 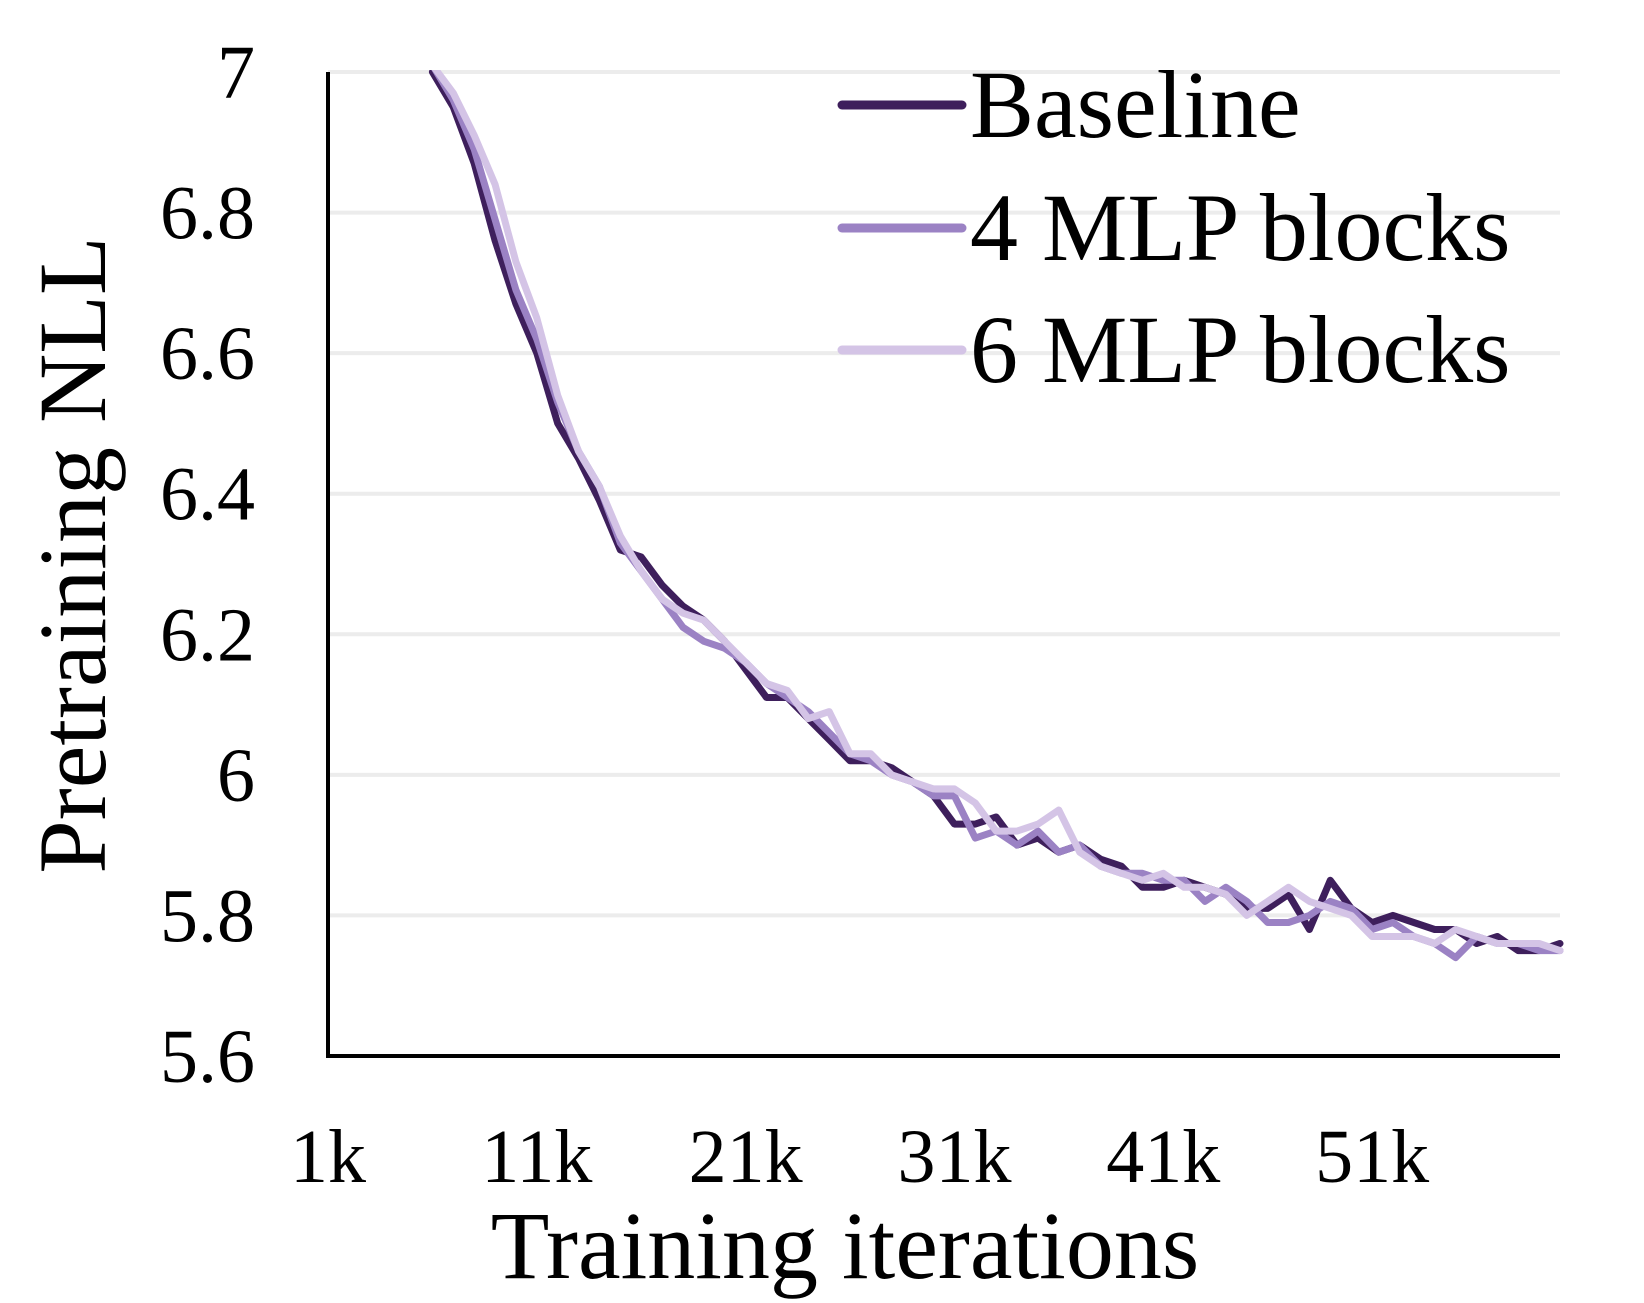 I want to click on y-tick-label: 6.4, so click(x=207, y=495).